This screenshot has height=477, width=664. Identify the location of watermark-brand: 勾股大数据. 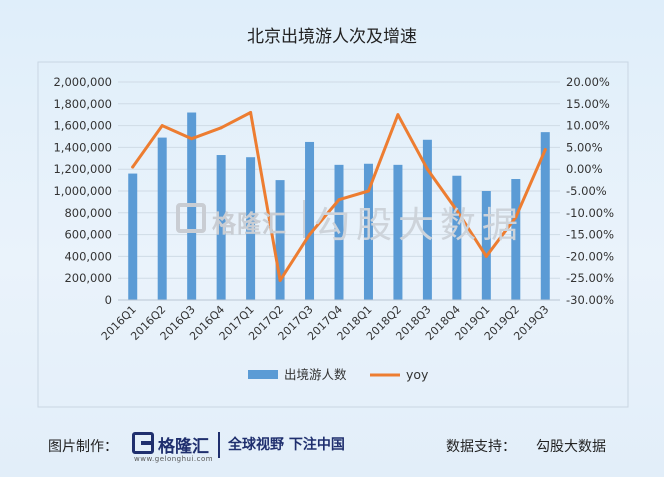
(419, 225).